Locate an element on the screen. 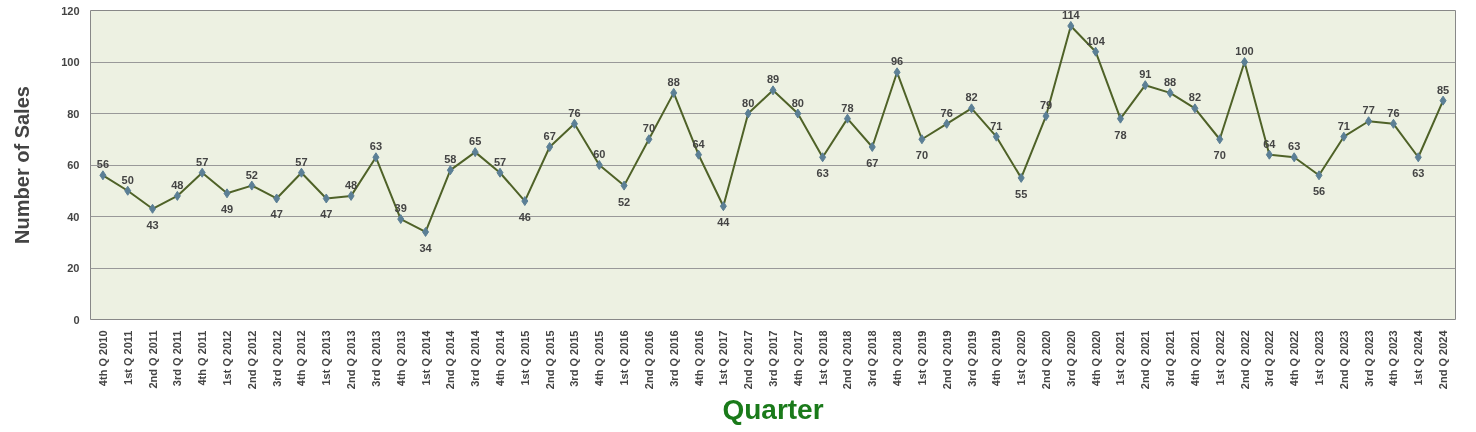 The image size is (1476, 432). x-tick-label: 2nd Q 2023 is located at coordinates (1343, 360).